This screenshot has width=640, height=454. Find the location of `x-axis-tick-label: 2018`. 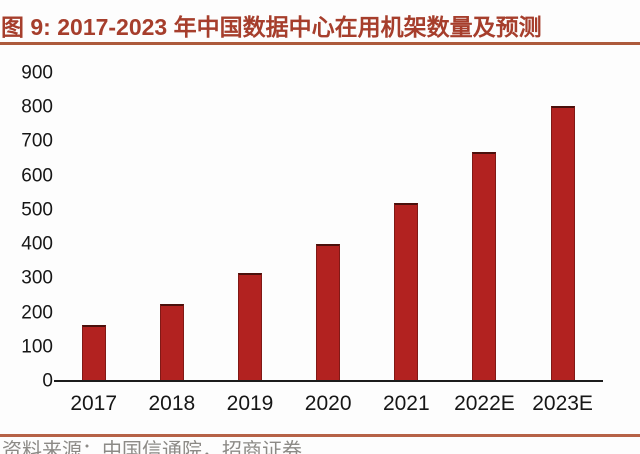

x-axis-tick-label: 2018 is located at coordinates (172, 403).